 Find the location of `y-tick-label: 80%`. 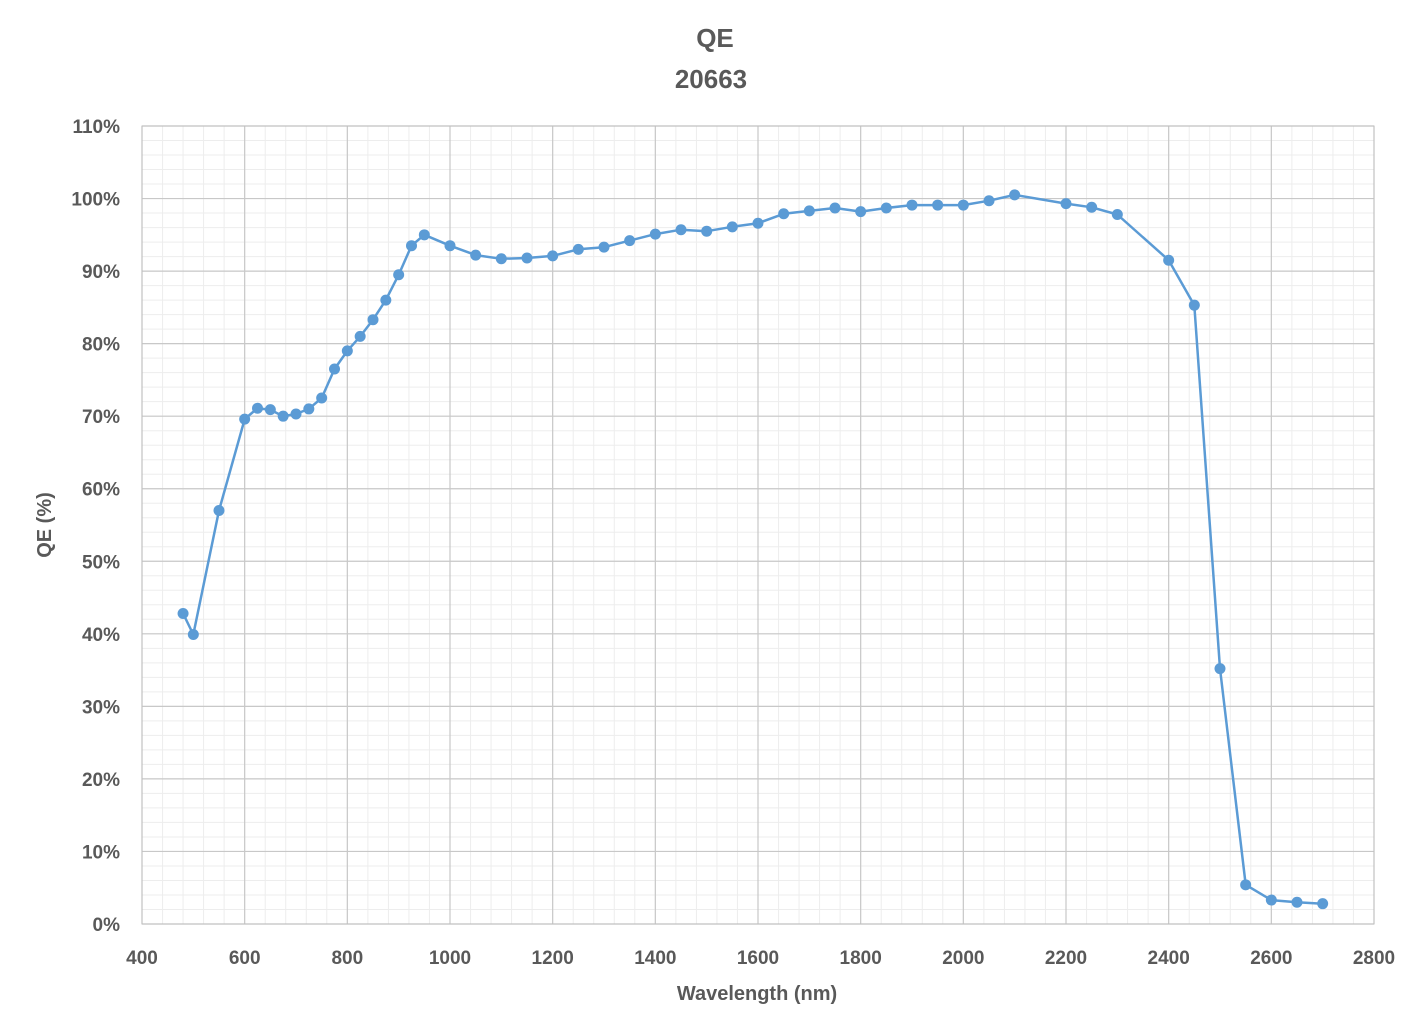

y-tick-label: 80% is located at coordinates (101, 345).